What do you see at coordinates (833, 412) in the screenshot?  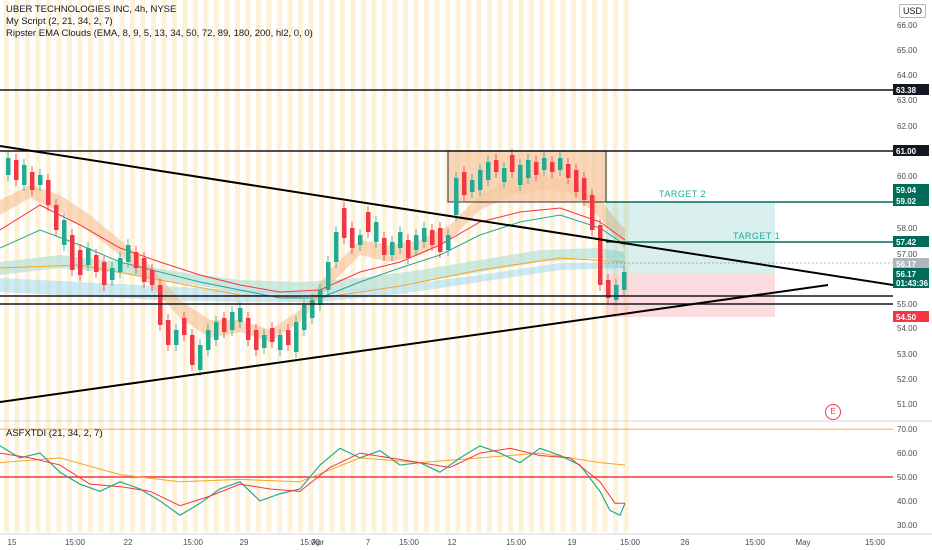 I see `earnings-icon: E` at bounding box center [833, 412].